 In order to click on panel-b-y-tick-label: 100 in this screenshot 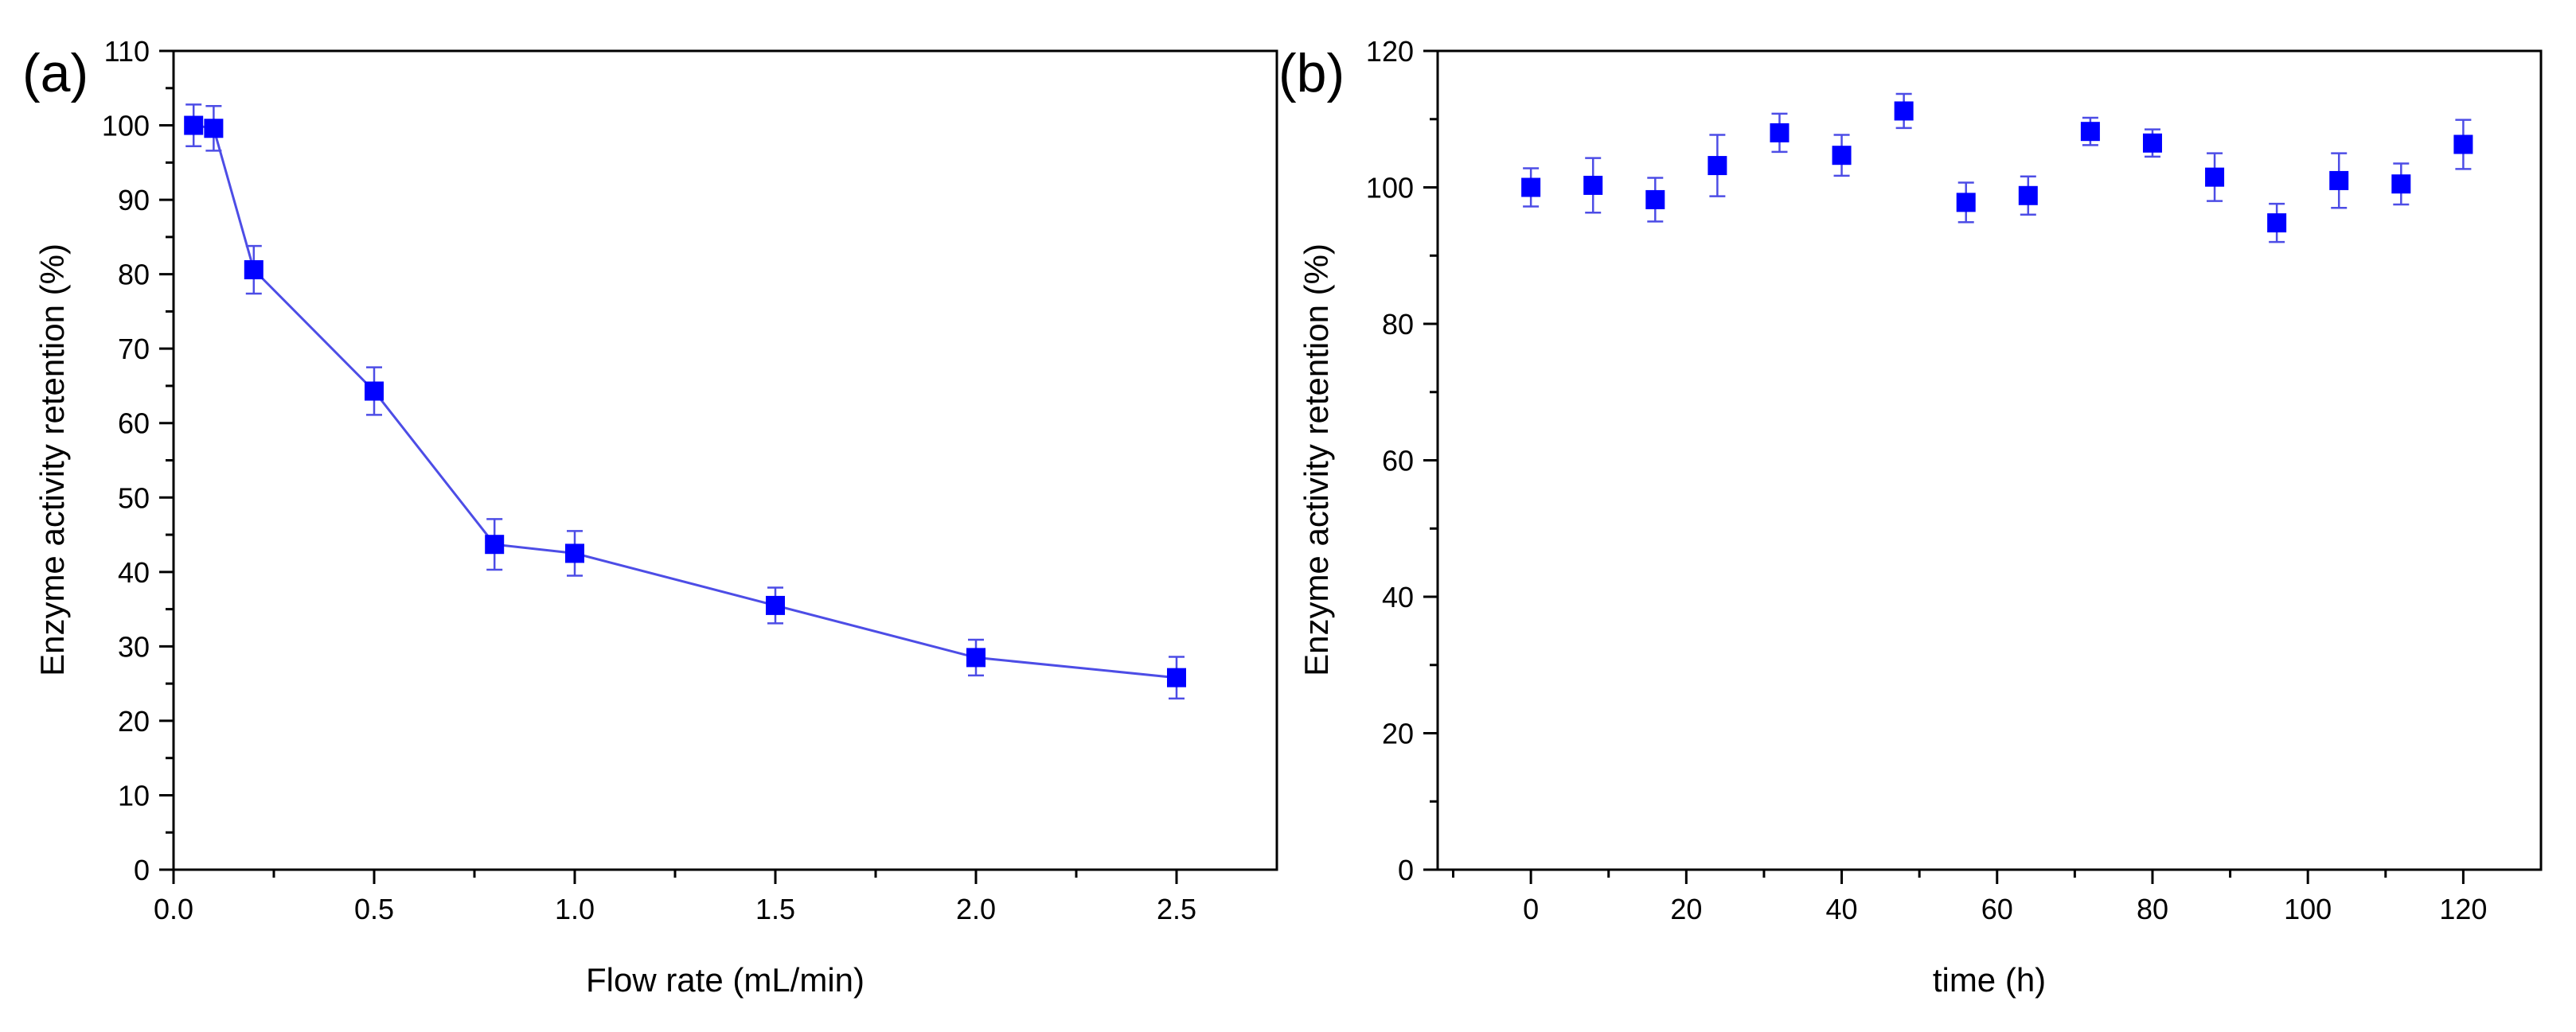, I will do `click(1390, 188)`.